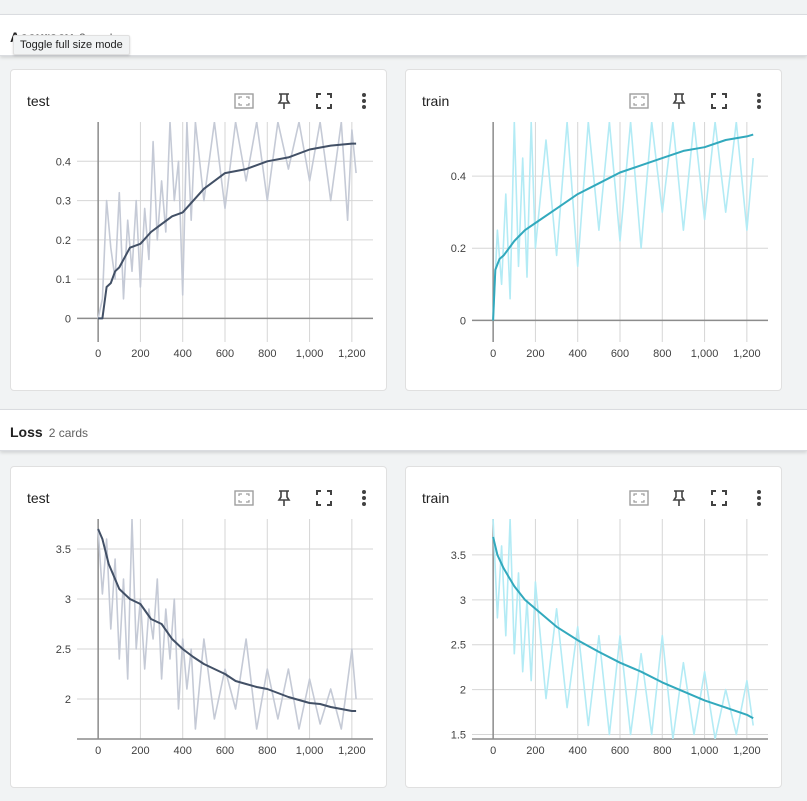 This screenshot has width=807, height=801. I want to click on chart-svg: 0 200 400 600 800 1,000 1,200 0 0.2 0.4, so click(609, 241).